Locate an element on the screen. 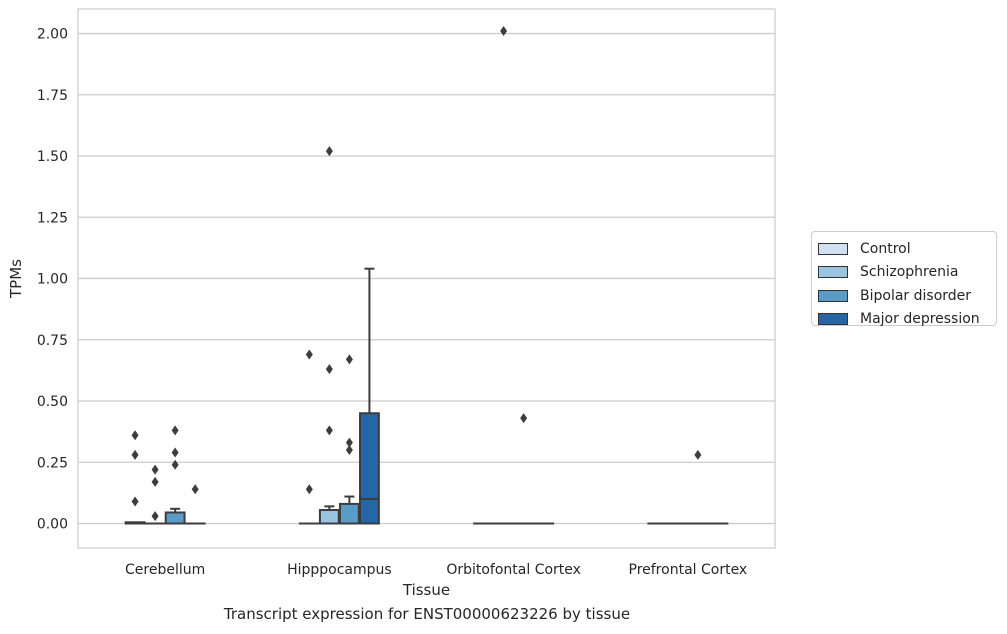  legend-label: Major depression is located at coordinates (920, 319).